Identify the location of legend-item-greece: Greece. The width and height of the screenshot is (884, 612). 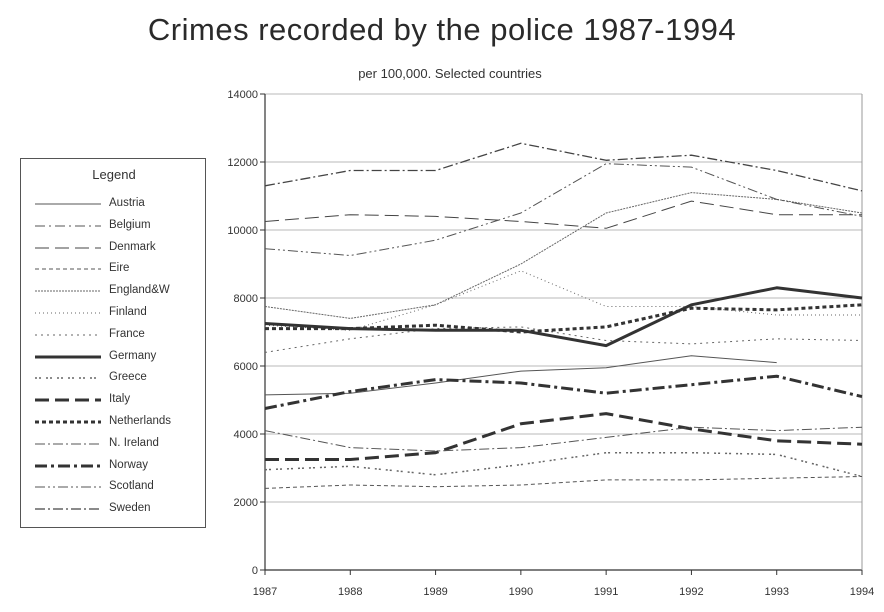
(114, 379).